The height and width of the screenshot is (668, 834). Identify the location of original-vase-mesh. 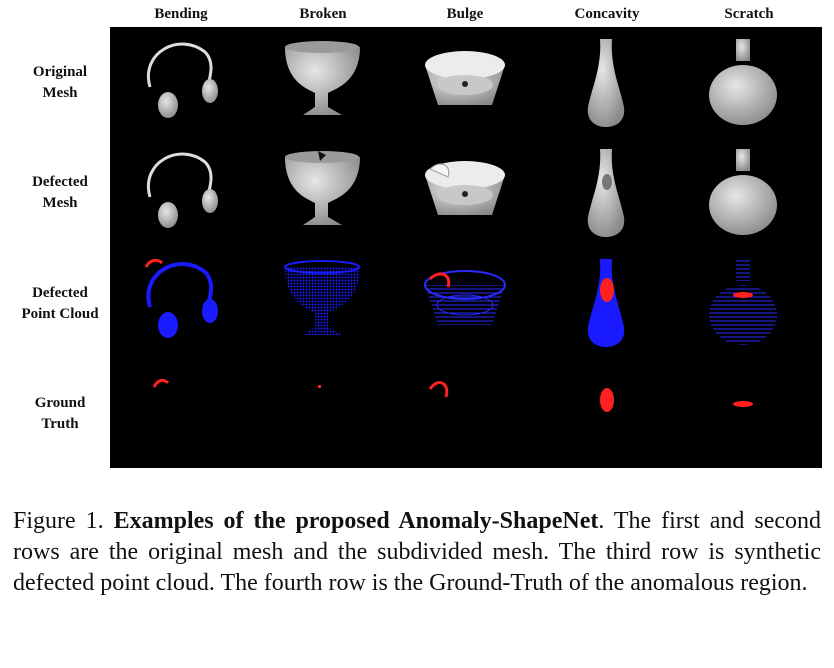
(606, 83).